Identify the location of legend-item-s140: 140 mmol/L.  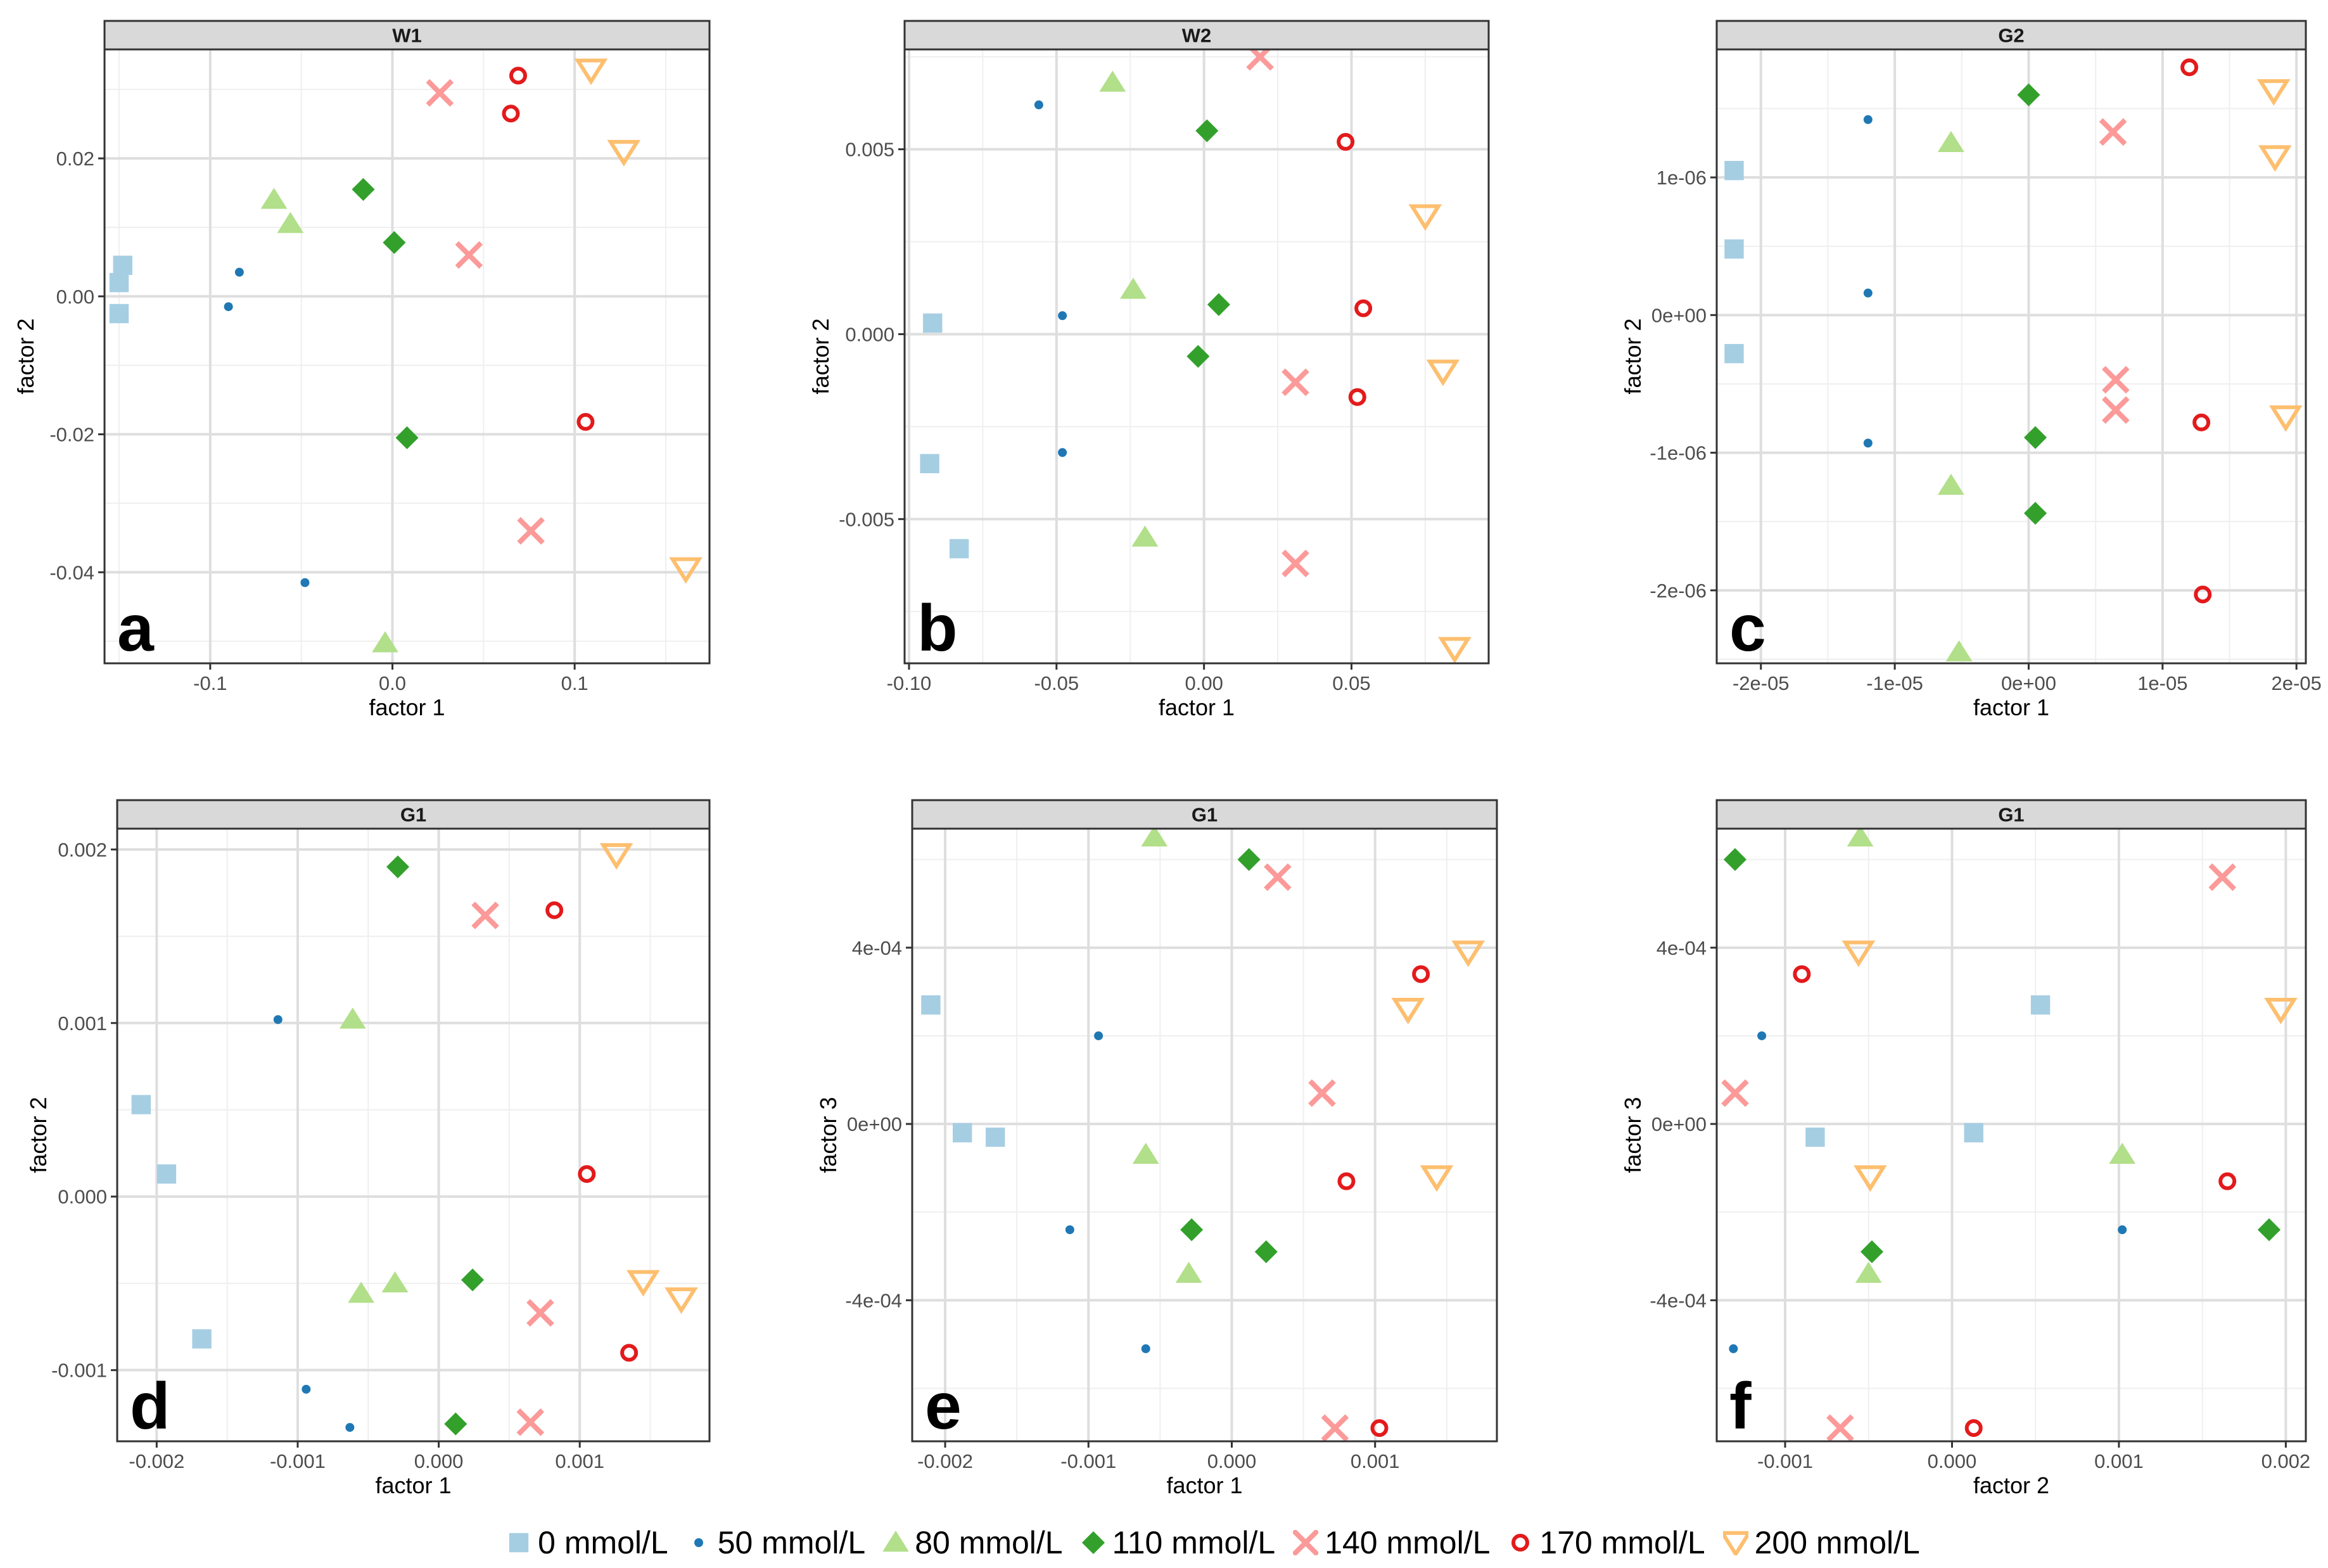
(1391, 1542).